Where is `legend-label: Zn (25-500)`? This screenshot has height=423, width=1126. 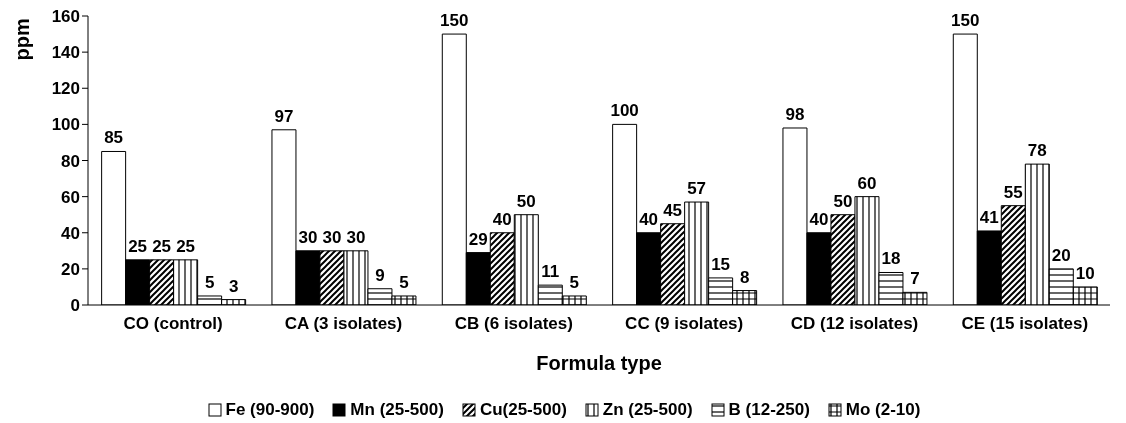 legend-label: Zn (25-500) is located at coordinates (647, 410).